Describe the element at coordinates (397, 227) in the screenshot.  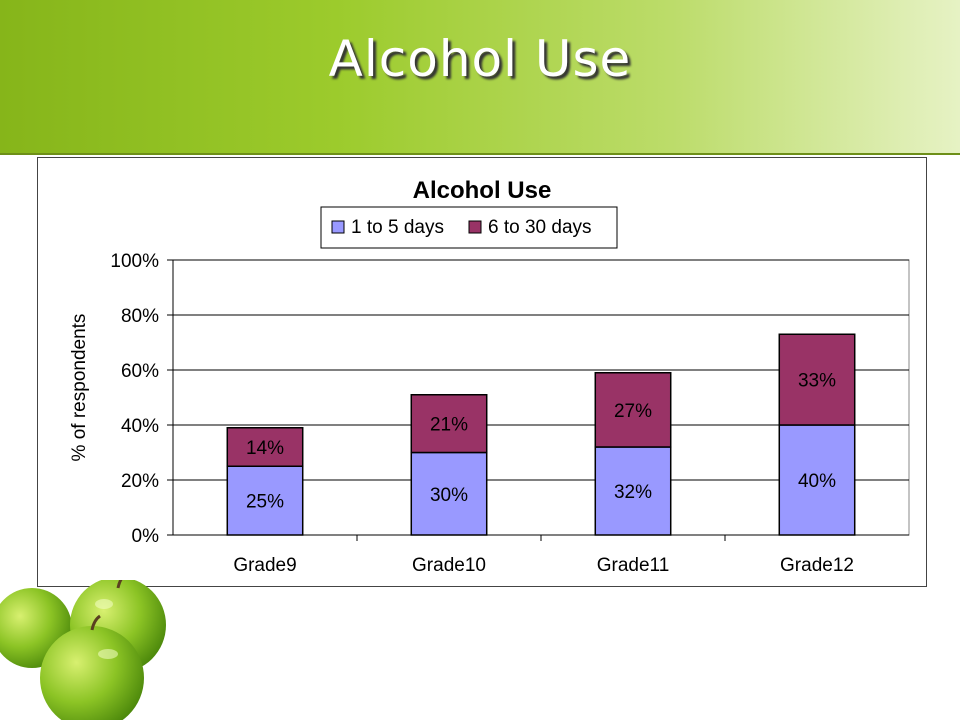
I see `legend-label: 1 to 5 days` at that location.